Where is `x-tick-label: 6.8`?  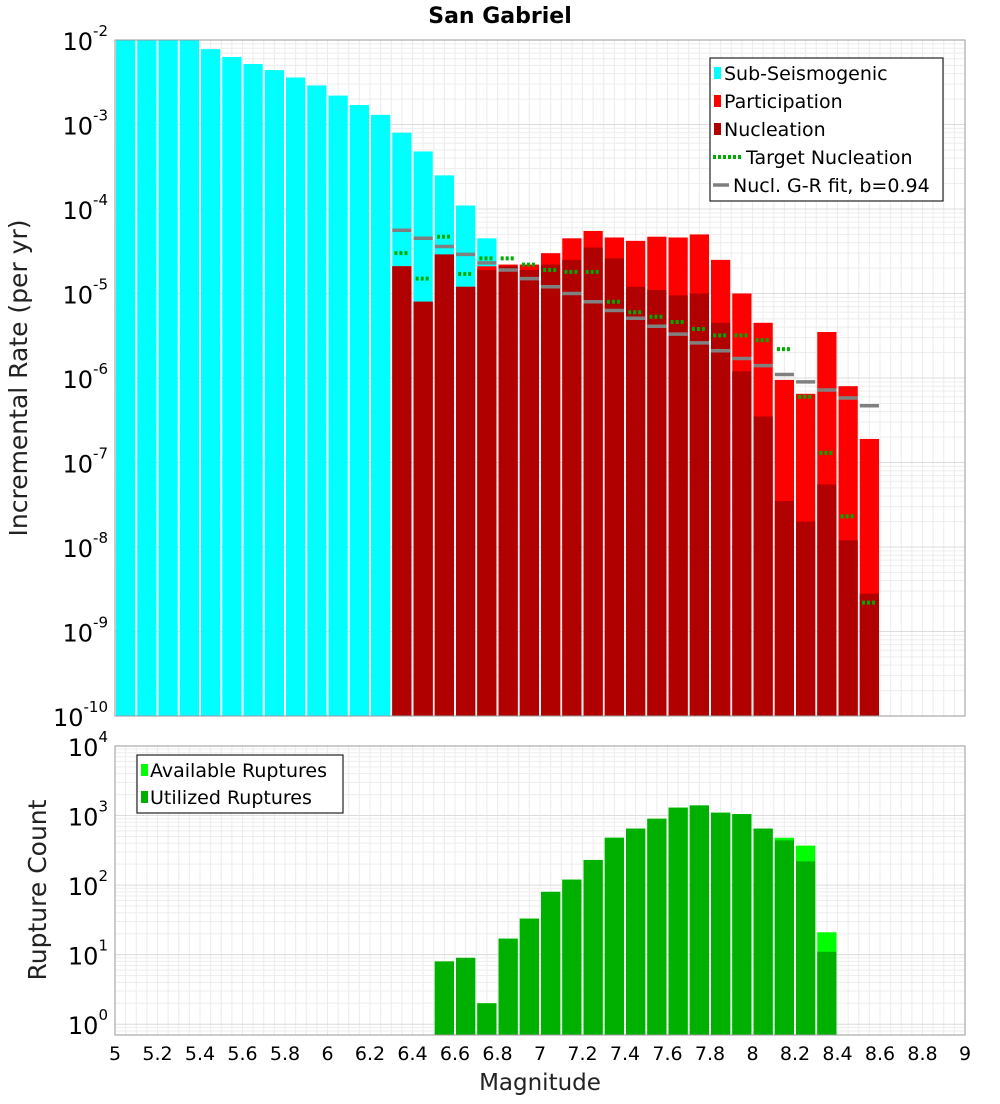
x-tick-label: 6.8 is located at coordinates (497, 1054).